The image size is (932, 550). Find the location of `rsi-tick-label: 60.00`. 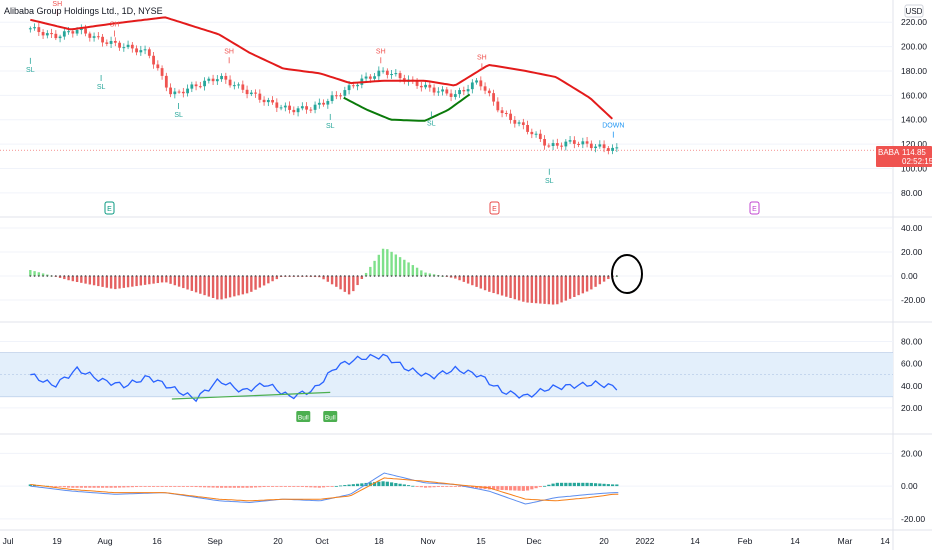

rsi-tick-label: 60.00 is located at coordinates (912, 364).